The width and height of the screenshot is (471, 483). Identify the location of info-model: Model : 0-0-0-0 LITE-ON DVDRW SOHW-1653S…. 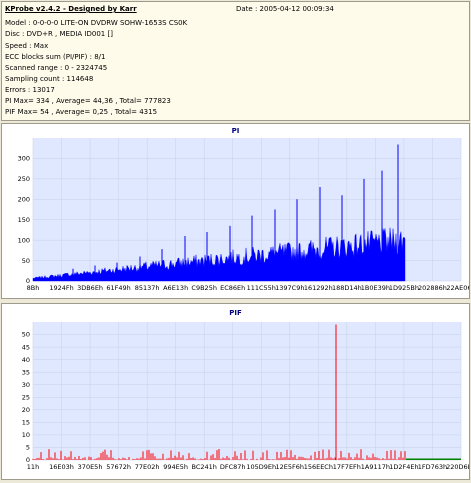
(96, 23).